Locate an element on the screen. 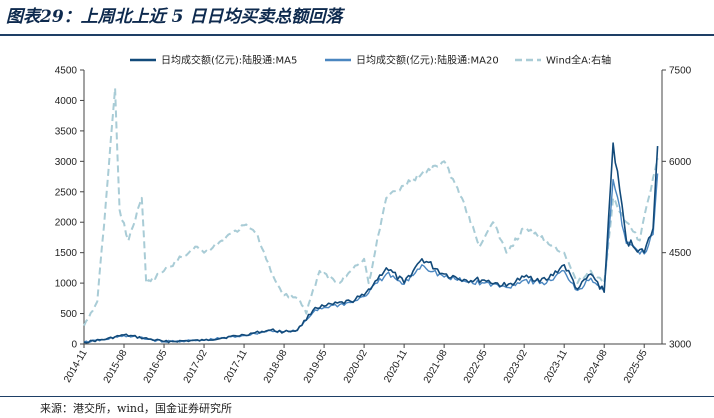 The width and height of the screenshot is (714, 418). page-title: 图表29：上周北上近 5 日日均买卖总额回落 is located at coordinates (174, 17).